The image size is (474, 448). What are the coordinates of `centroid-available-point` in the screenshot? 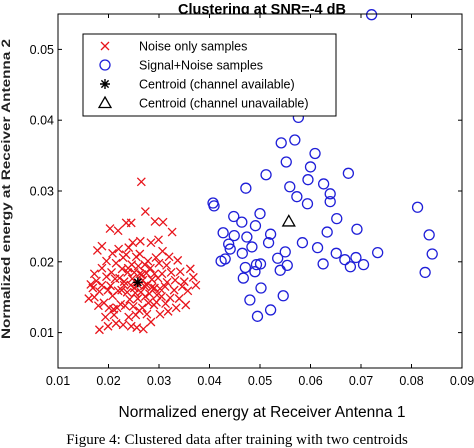 It's located at (137, 282).